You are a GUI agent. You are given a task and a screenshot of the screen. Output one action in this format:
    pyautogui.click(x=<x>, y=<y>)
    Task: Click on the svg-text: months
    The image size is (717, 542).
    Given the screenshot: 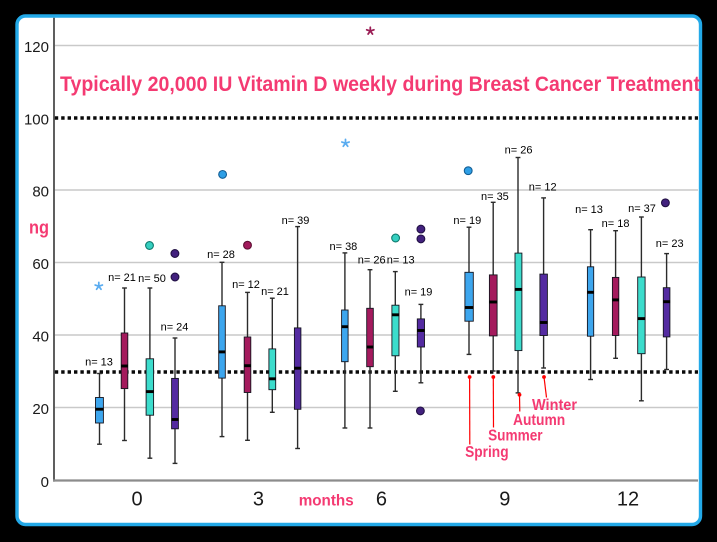 What is the action you would take?
    pyautogui.click(x=326, y=501)
    